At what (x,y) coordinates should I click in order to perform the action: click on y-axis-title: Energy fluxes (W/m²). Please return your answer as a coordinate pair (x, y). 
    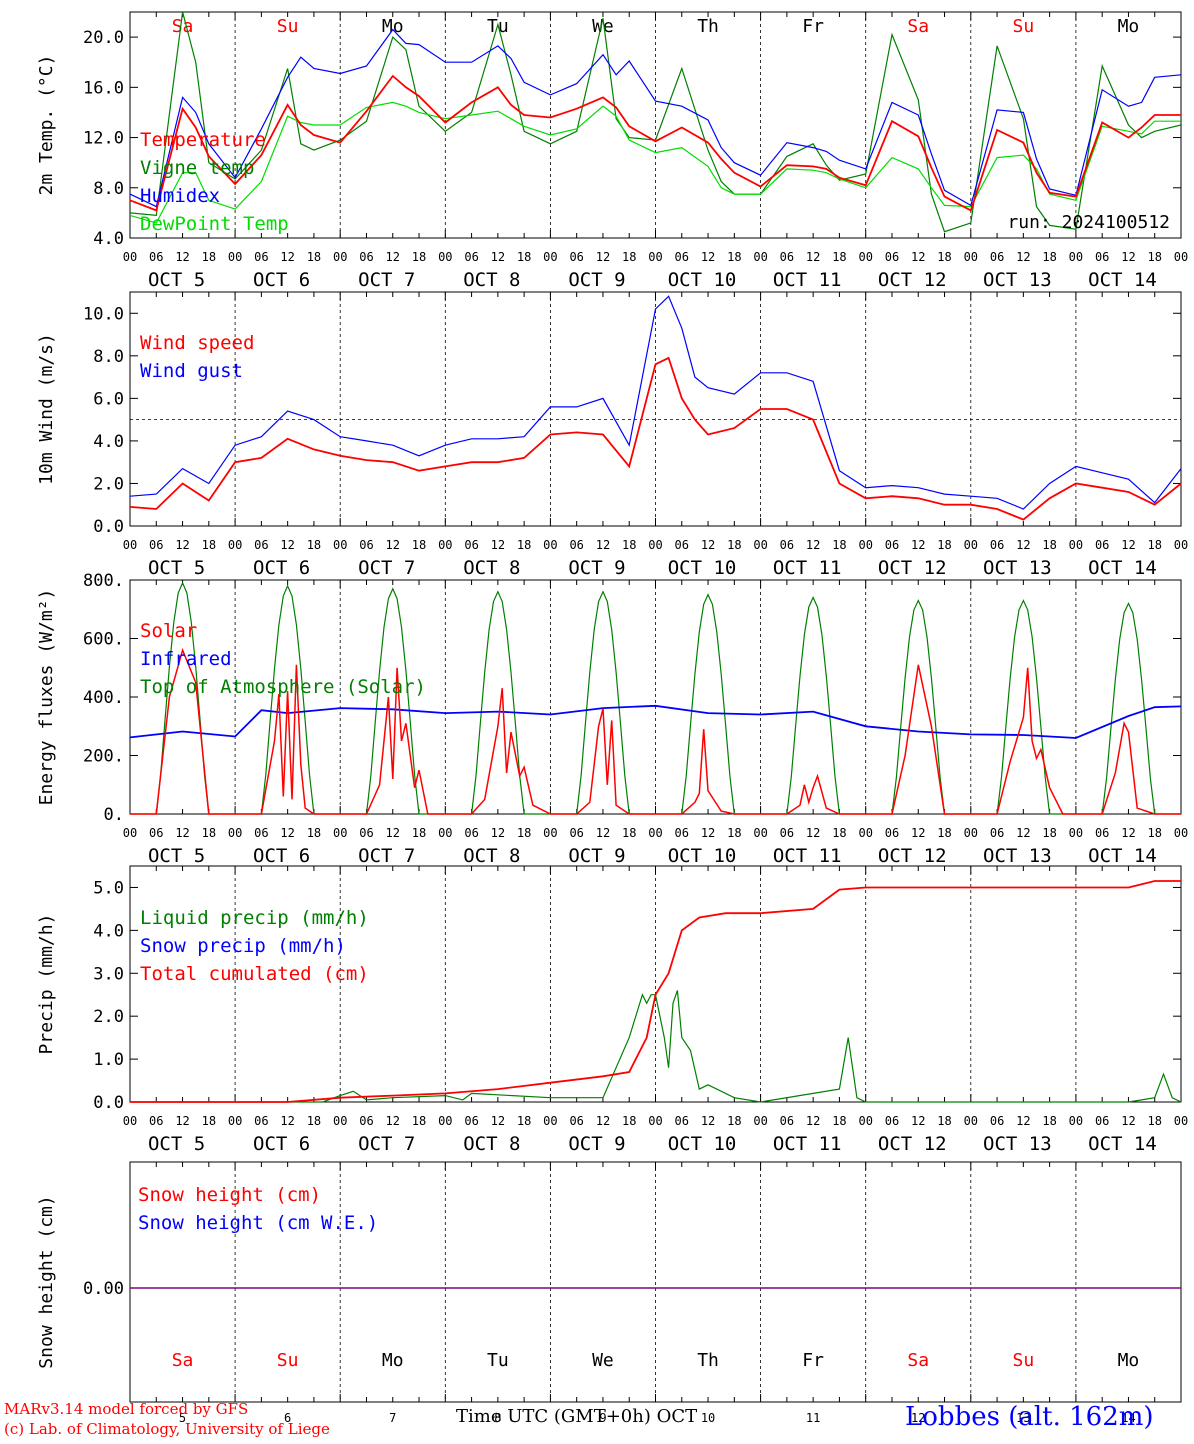
    Looking at the image, I should click on (46, 697).